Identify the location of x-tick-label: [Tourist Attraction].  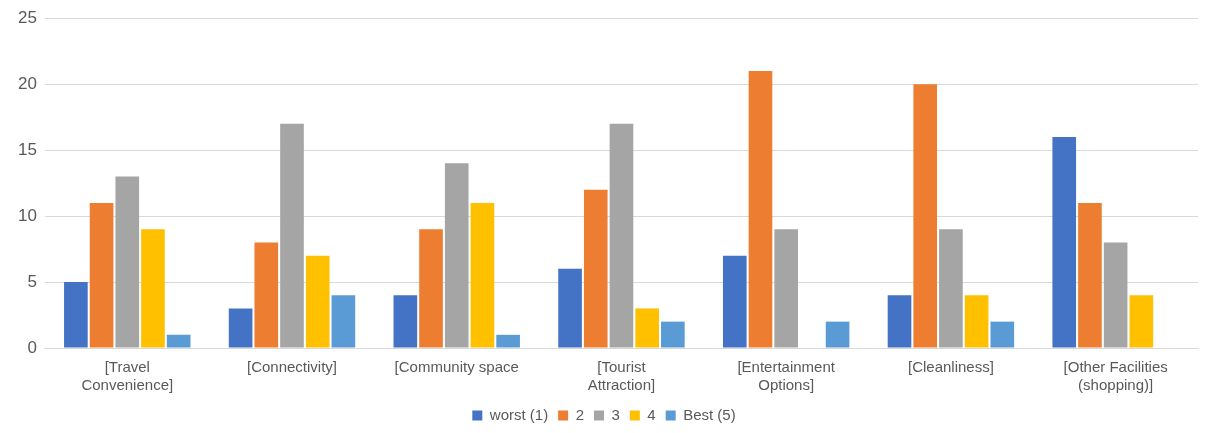
(621, 376).